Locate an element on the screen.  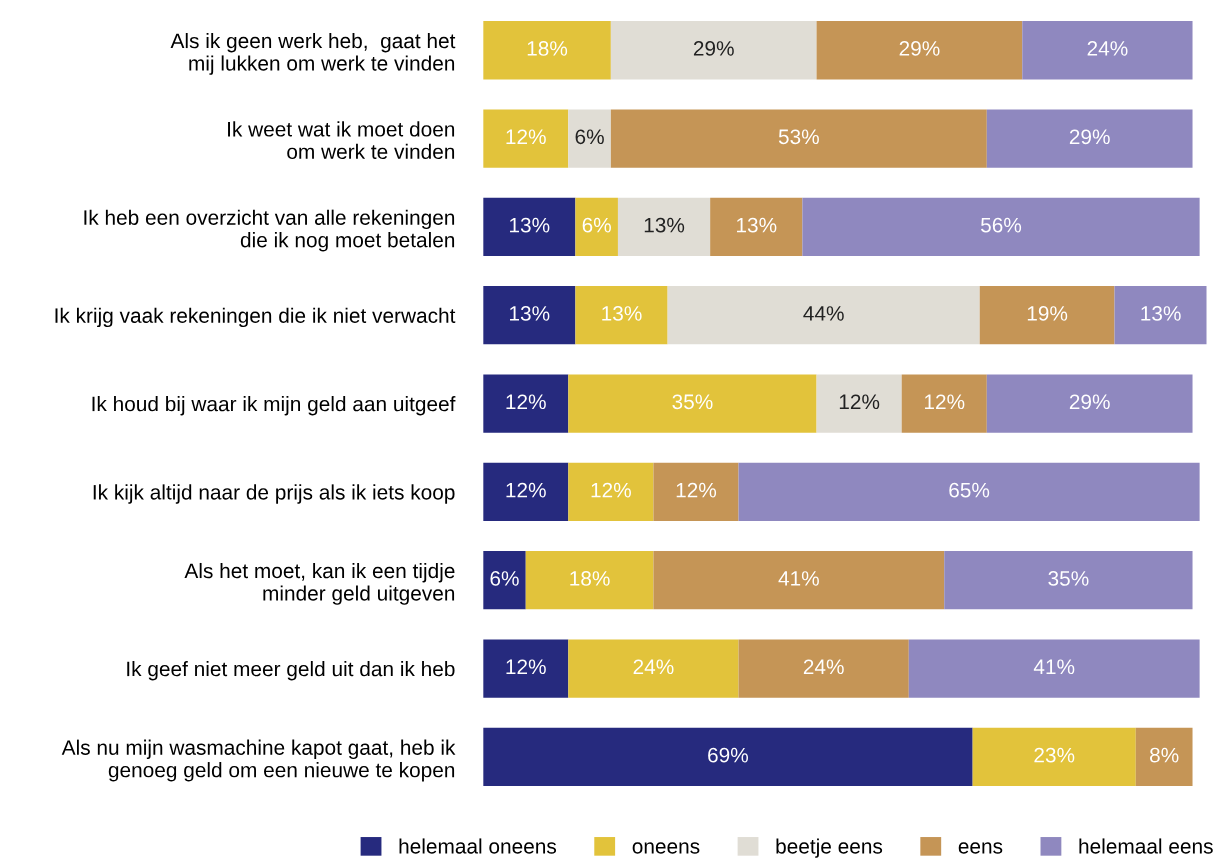
legend-label: helemaal oneens is located at coordinates (478, 846).